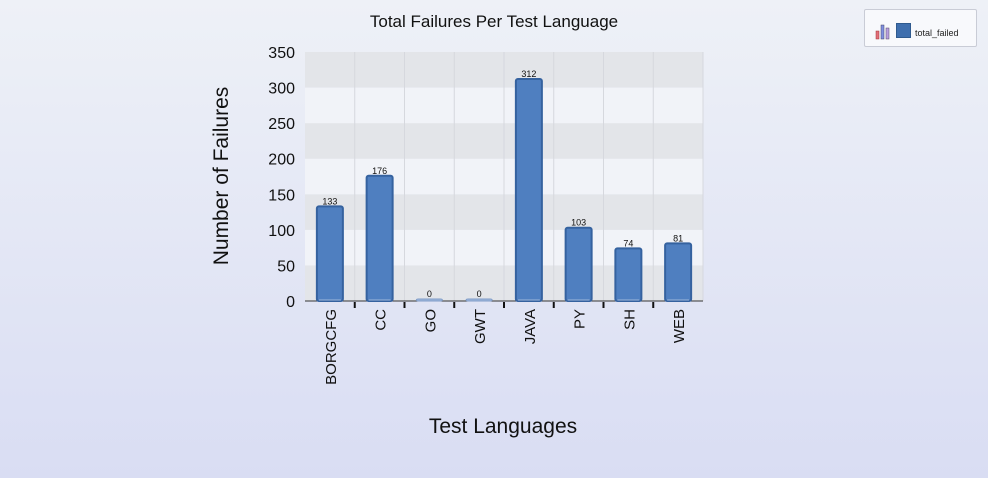  Describe the element at coordinates (381, 320) in the screenshot. I see `x-tick-label: CC` at that location.